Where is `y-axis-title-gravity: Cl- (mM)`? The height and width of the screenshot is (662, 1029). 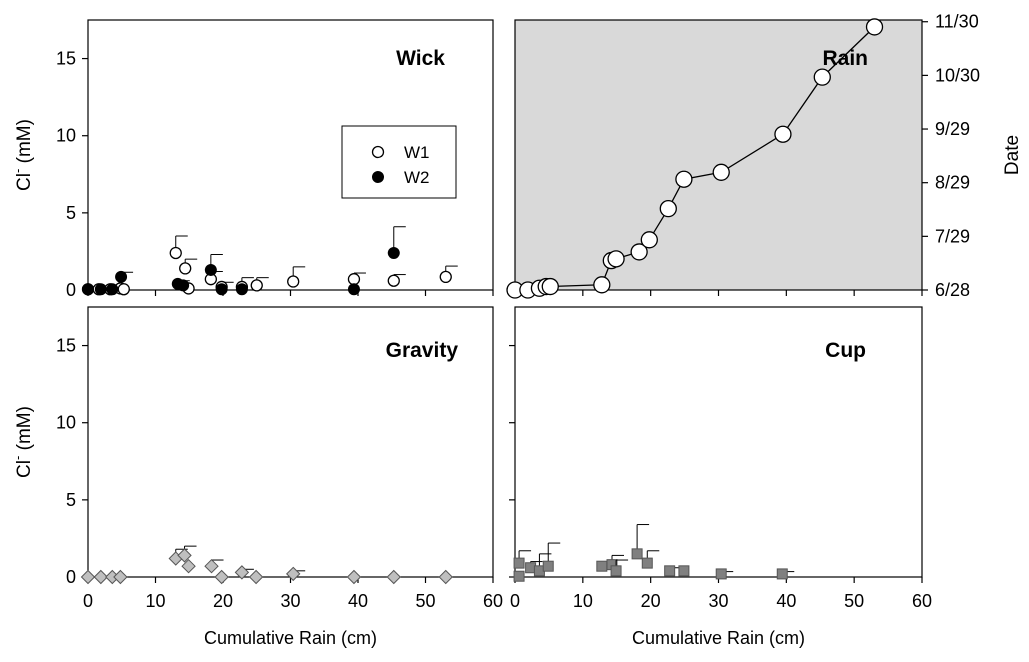 y-axis-title-gravity: Cl- (mM) is located at coordinates (22, 442).